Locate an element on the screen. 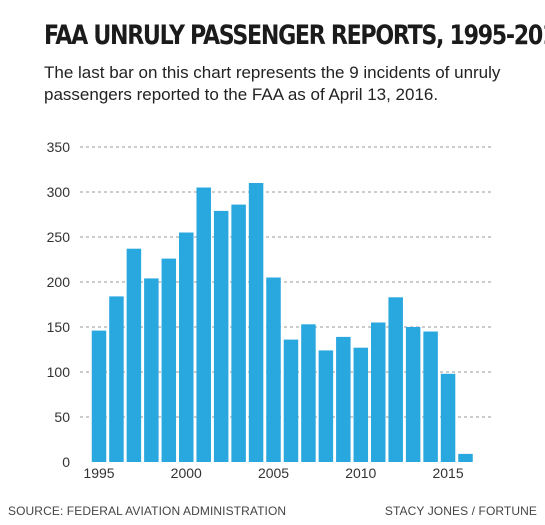 This screenshot has width=545, height=525. bar-1995 is located at coordinates (99, 396).